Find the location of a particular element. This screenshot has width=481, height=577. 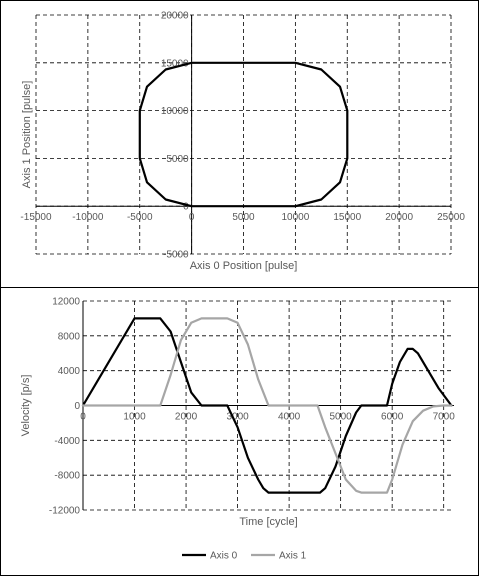

x-tick-label: -10000 is located at coordinates (88, 217).